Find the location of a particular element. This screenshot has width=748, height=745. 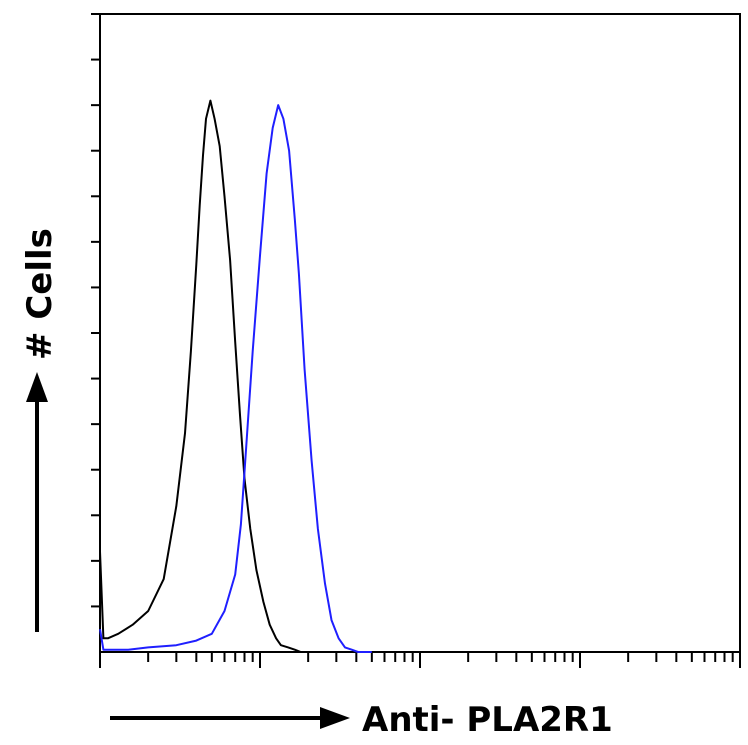

x-axis-label: Anti- PLA2R1 is located at coordinates (487, 720).